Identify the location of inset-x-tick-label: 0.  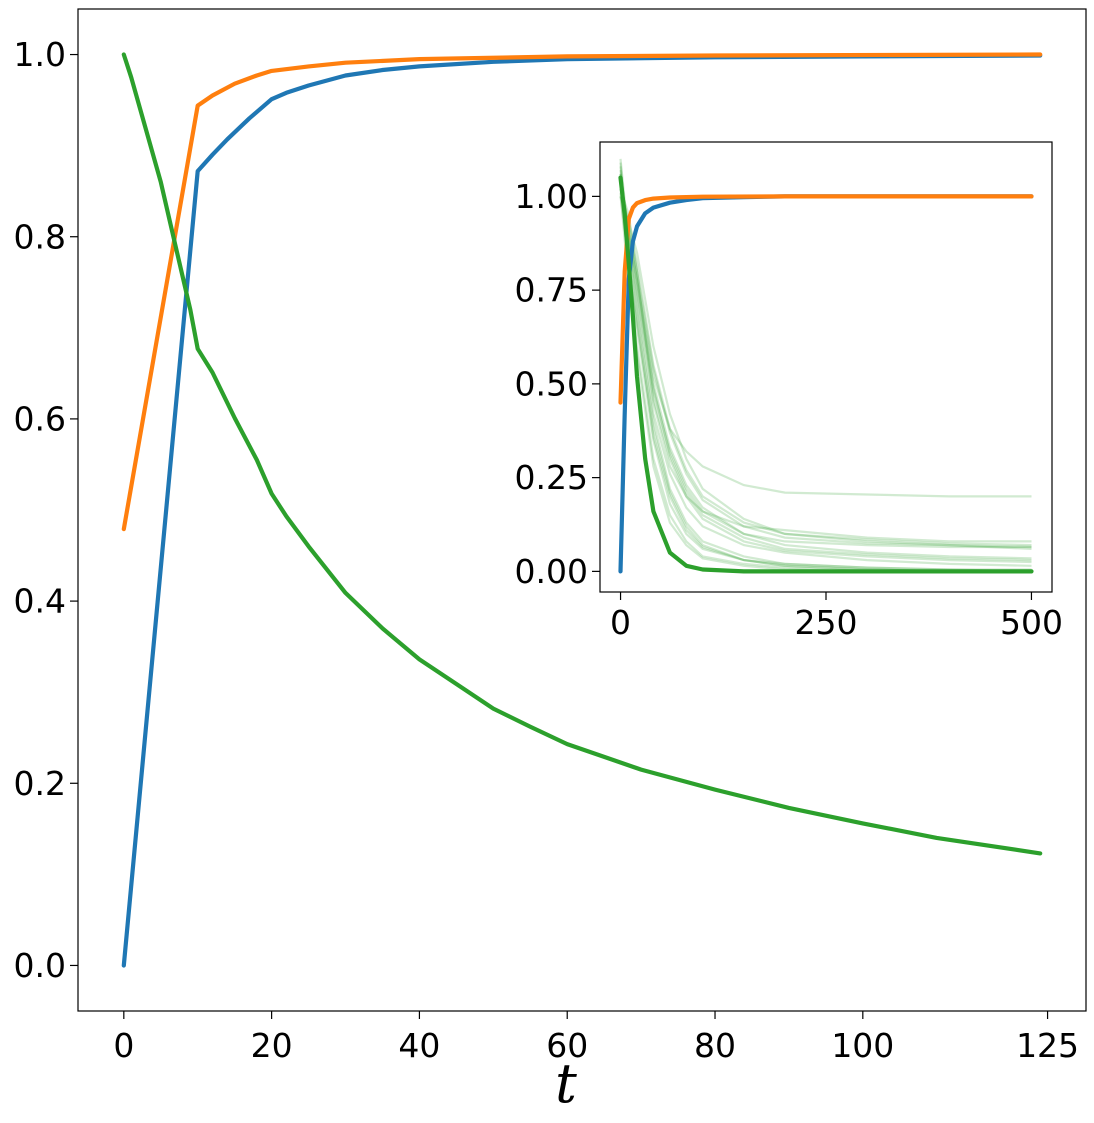
(620, 622).